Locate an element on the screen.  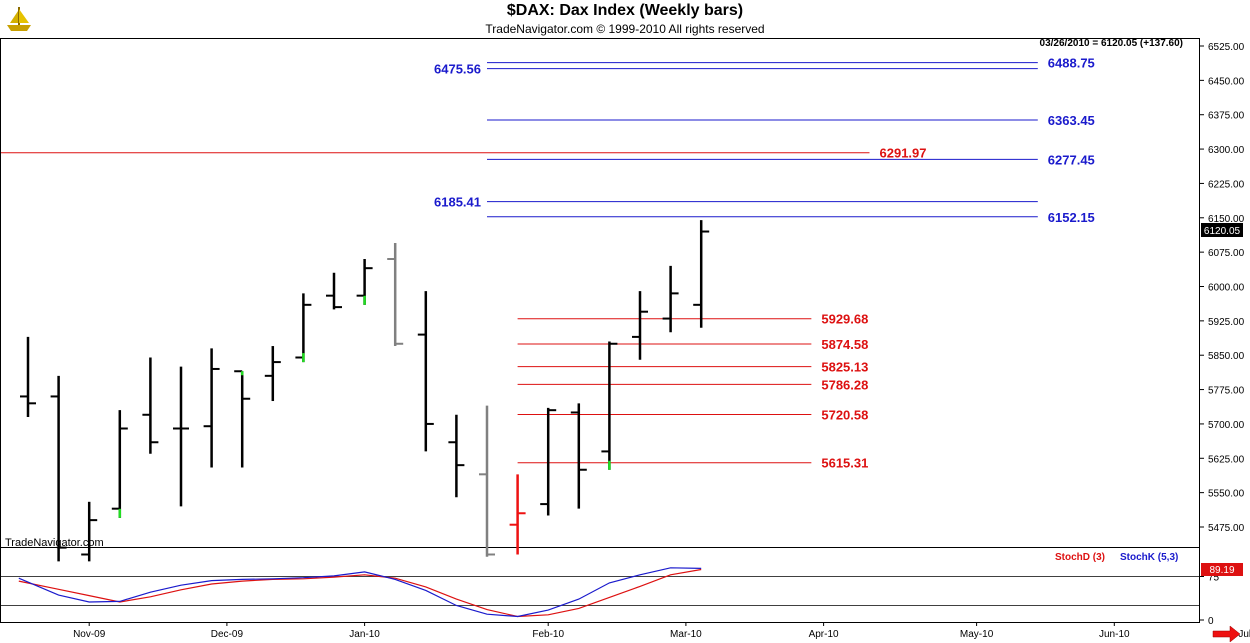
level-label: 5720.58 is located at coordinates (844, 415).